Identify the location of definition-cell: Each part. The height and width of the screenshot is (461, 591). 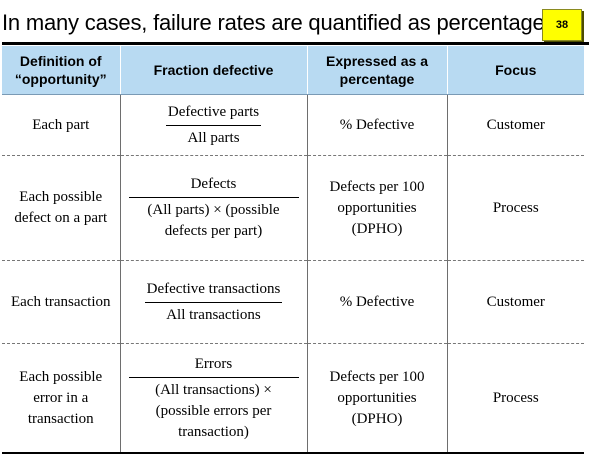
(61, 125).